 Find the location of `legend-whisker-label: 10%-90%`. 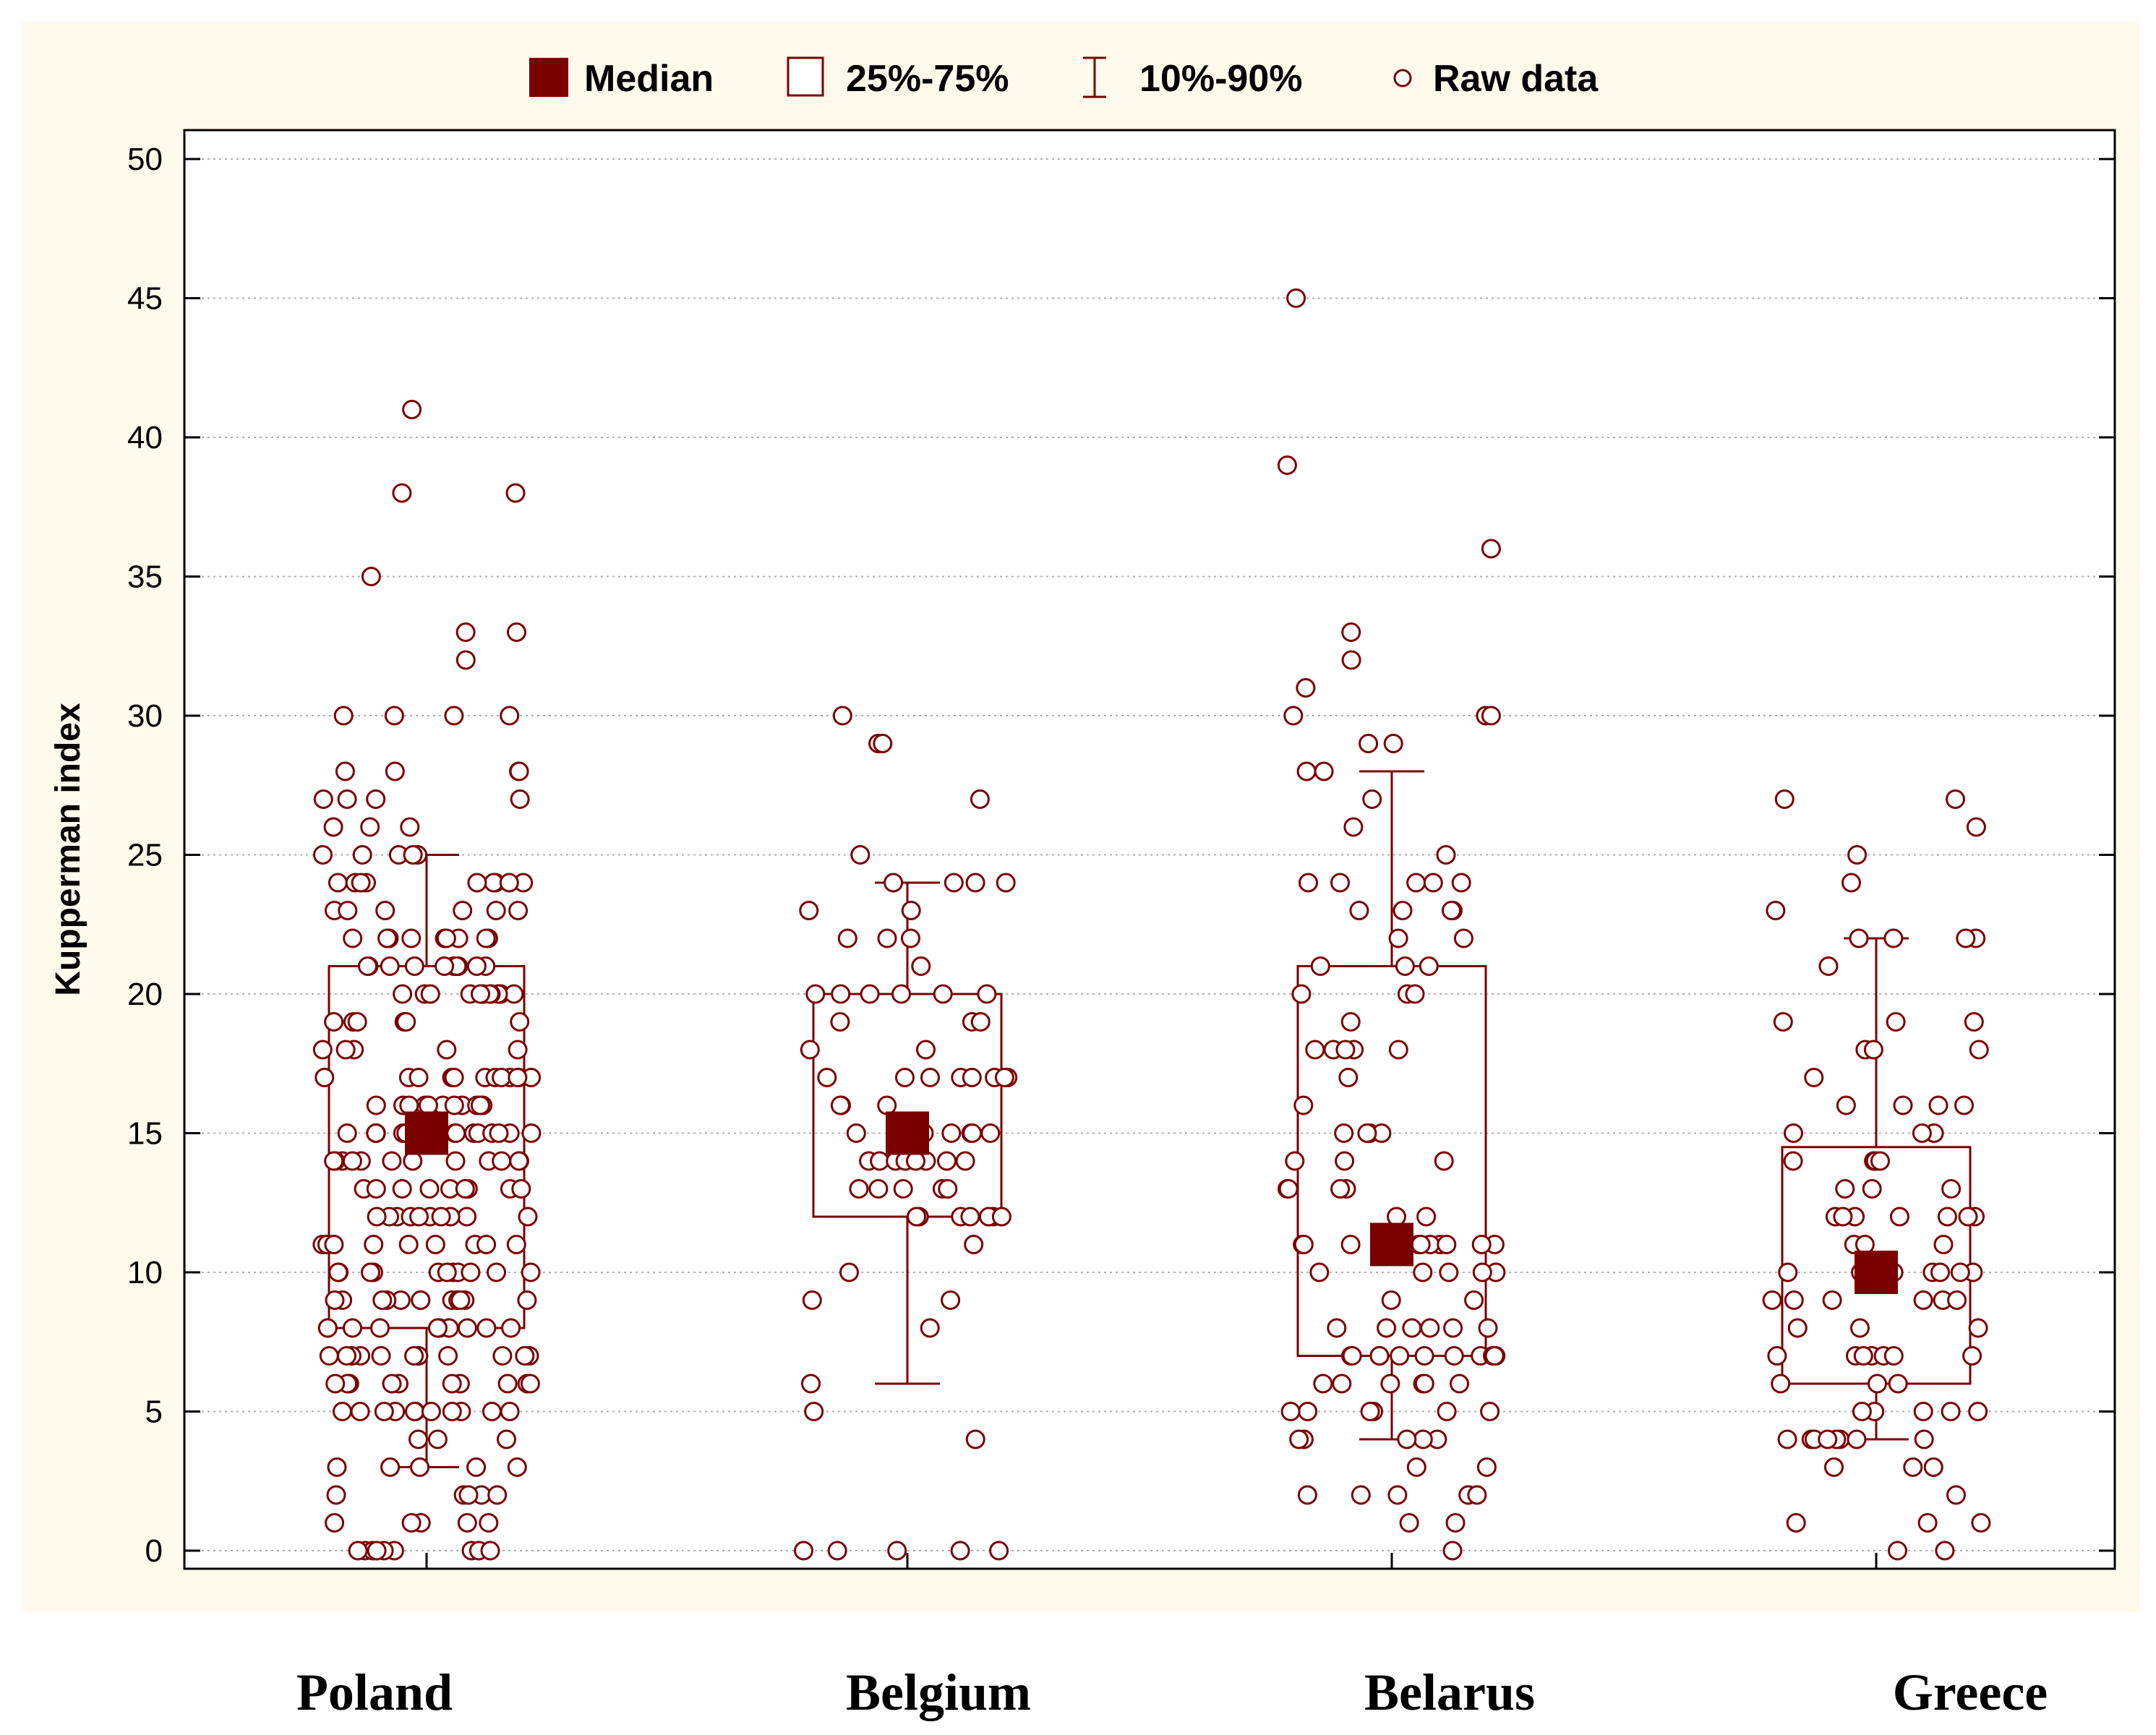

legend-whisker-label: 10%-90% is located at coordinates (1220, 79).